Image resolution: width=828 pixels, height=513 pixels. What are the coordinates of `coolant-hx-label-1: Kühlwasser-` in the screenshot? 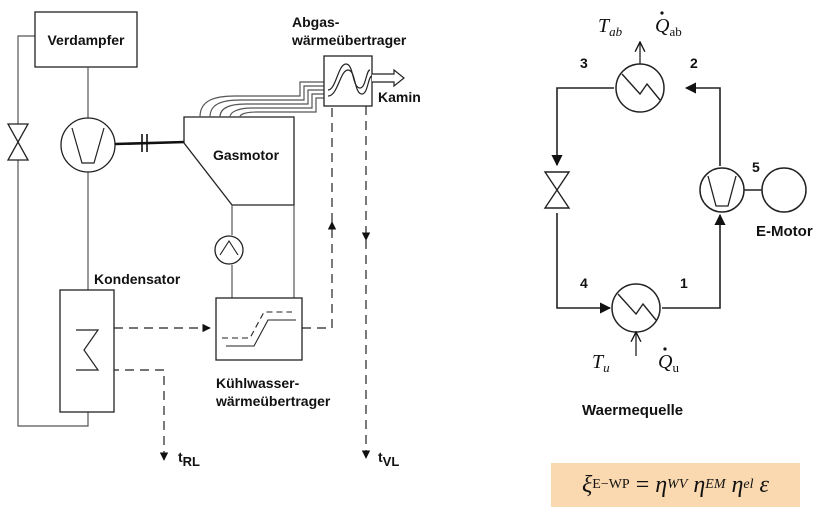 It's located at (258, 383).